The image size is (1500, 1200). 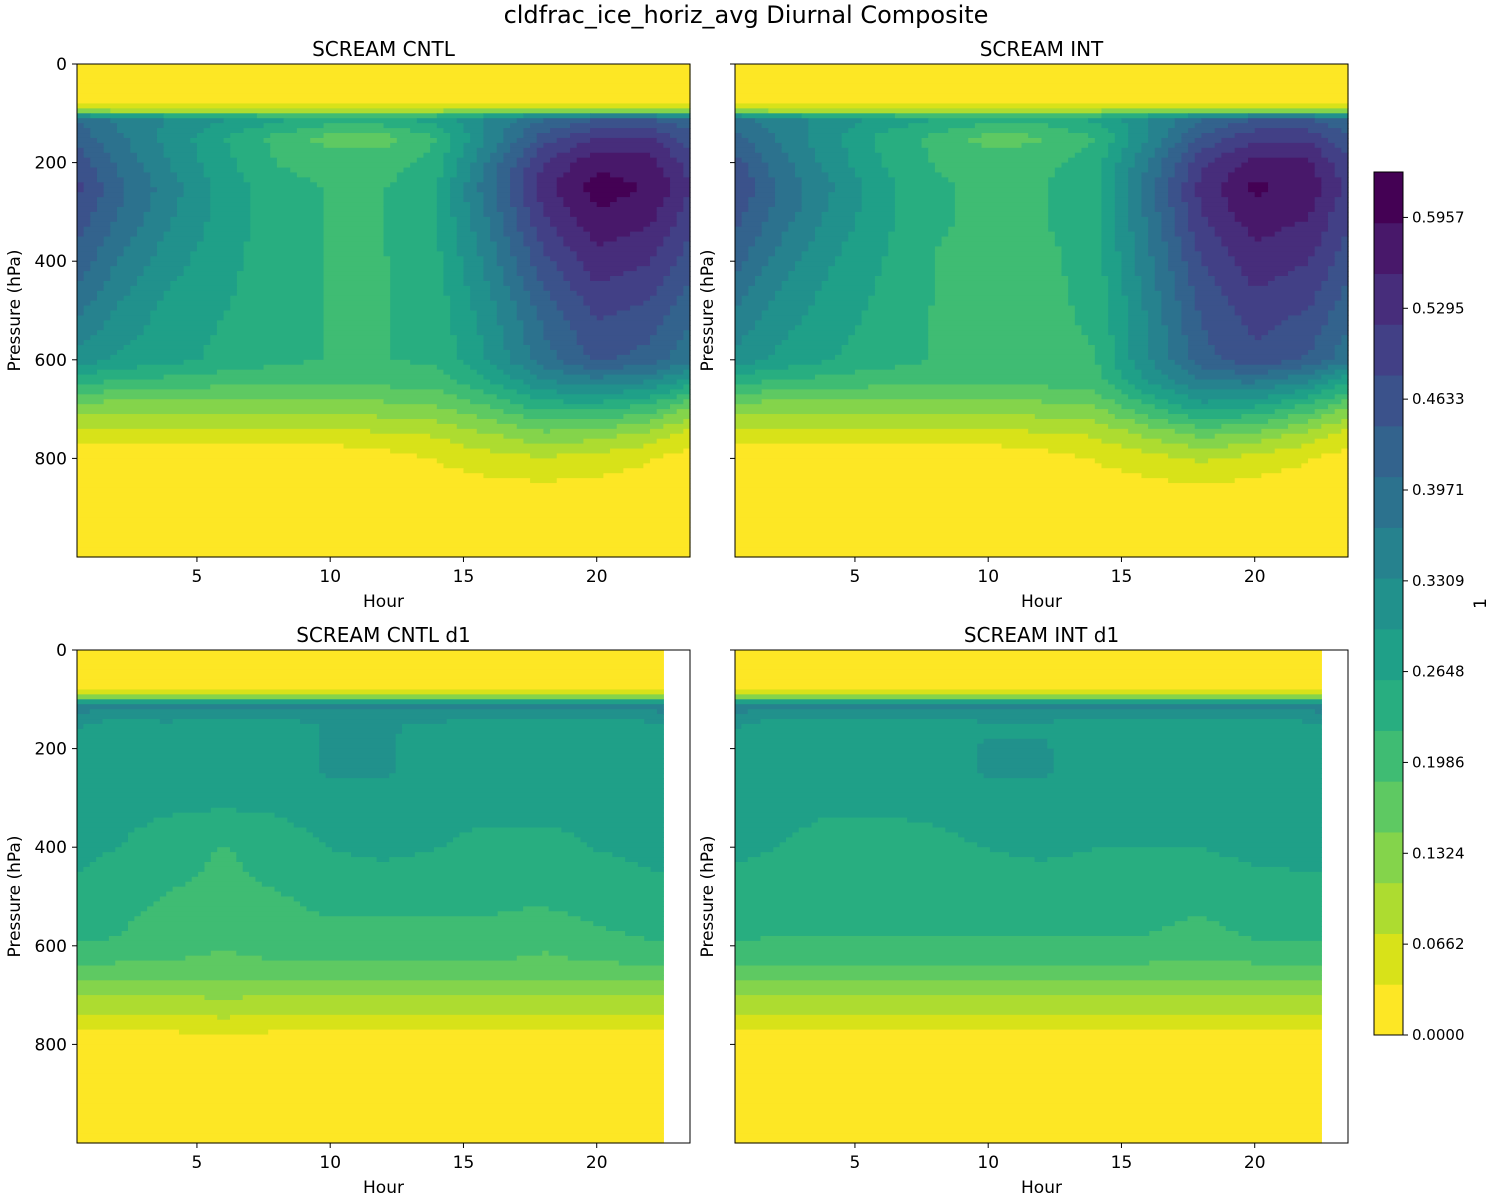 What do you see at coordinates (1438, 1035) in the screenshot?
I see `colorbar-tick-label: 0.0000` at bounding box center [1438, 1035].